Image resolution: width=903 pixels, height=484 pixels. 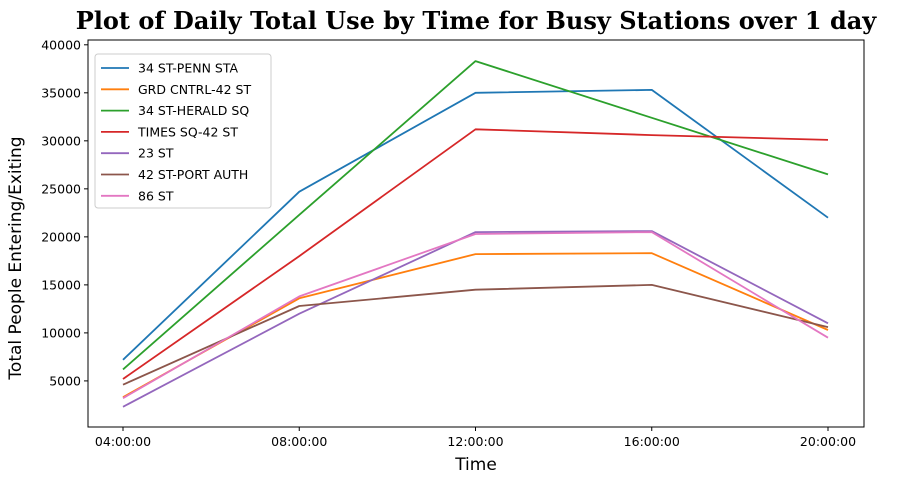 I want to click on legend-entry: 42 ST-PORT AUTH, so click(x=193, y=174).